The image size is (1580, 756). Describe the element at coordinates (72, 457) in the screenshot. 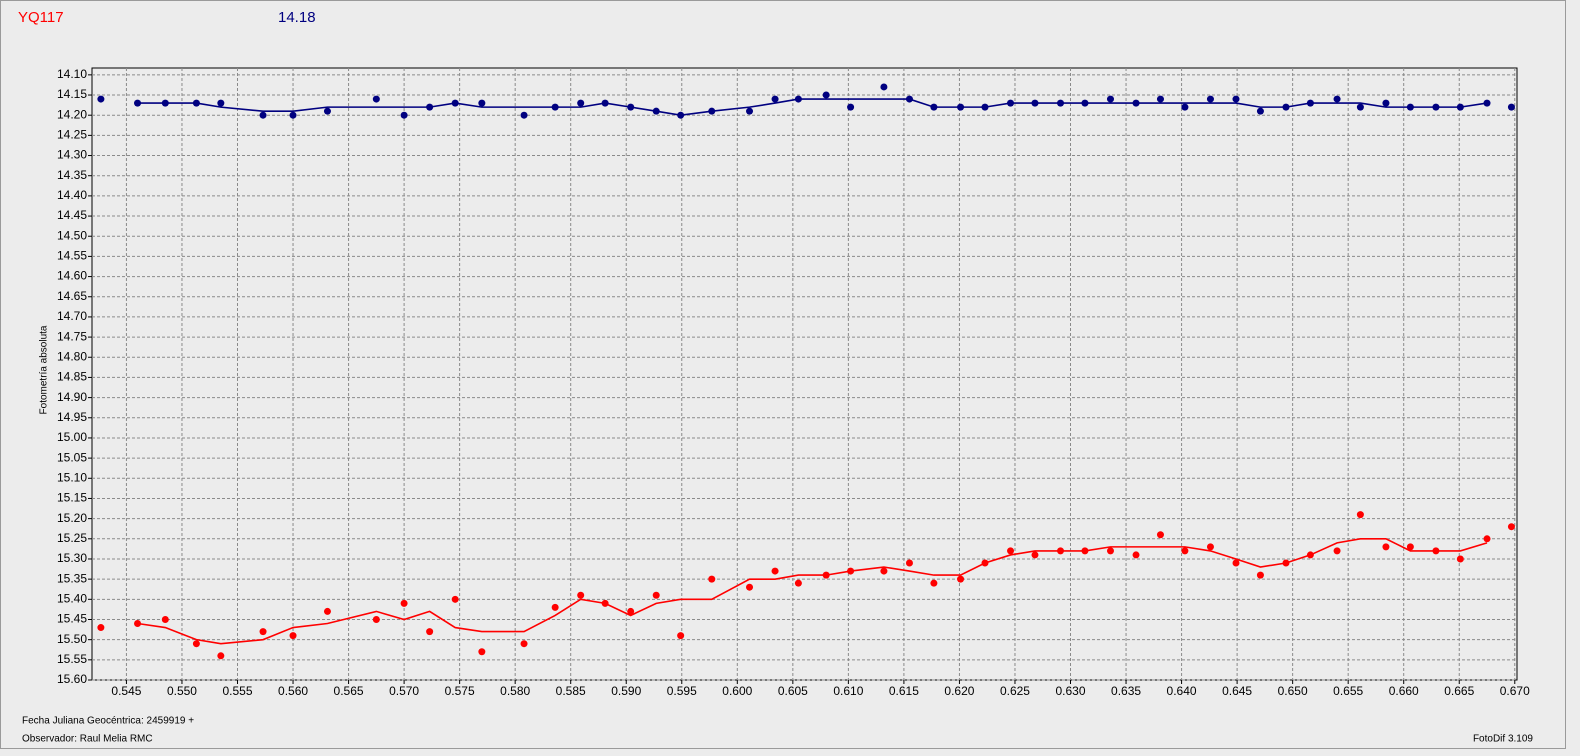

I see `y-tick-label: 15.05` at that location.